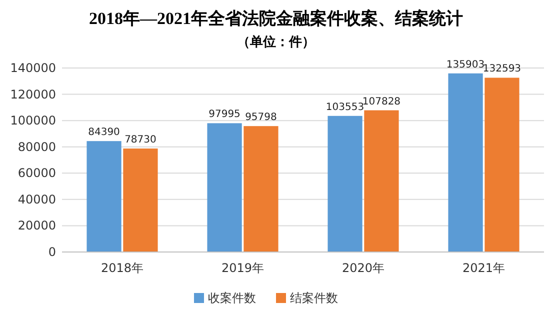  What do you see at coordinates (224, 114) in the screenshot?
I see `data-label: 97995` at bounding box center [224, 114].